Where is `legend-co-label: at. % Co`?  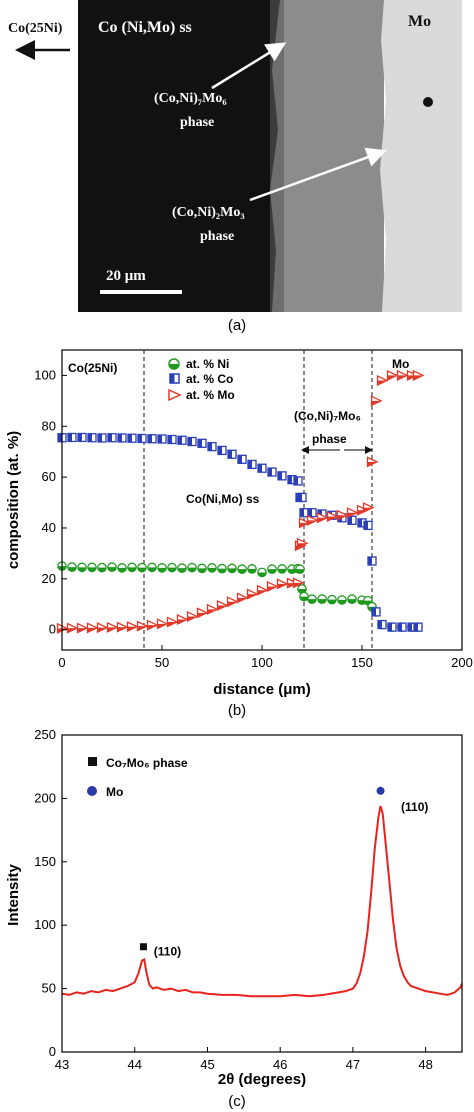 legend-co-label: at. % Co is located at coordinates (209, 379).